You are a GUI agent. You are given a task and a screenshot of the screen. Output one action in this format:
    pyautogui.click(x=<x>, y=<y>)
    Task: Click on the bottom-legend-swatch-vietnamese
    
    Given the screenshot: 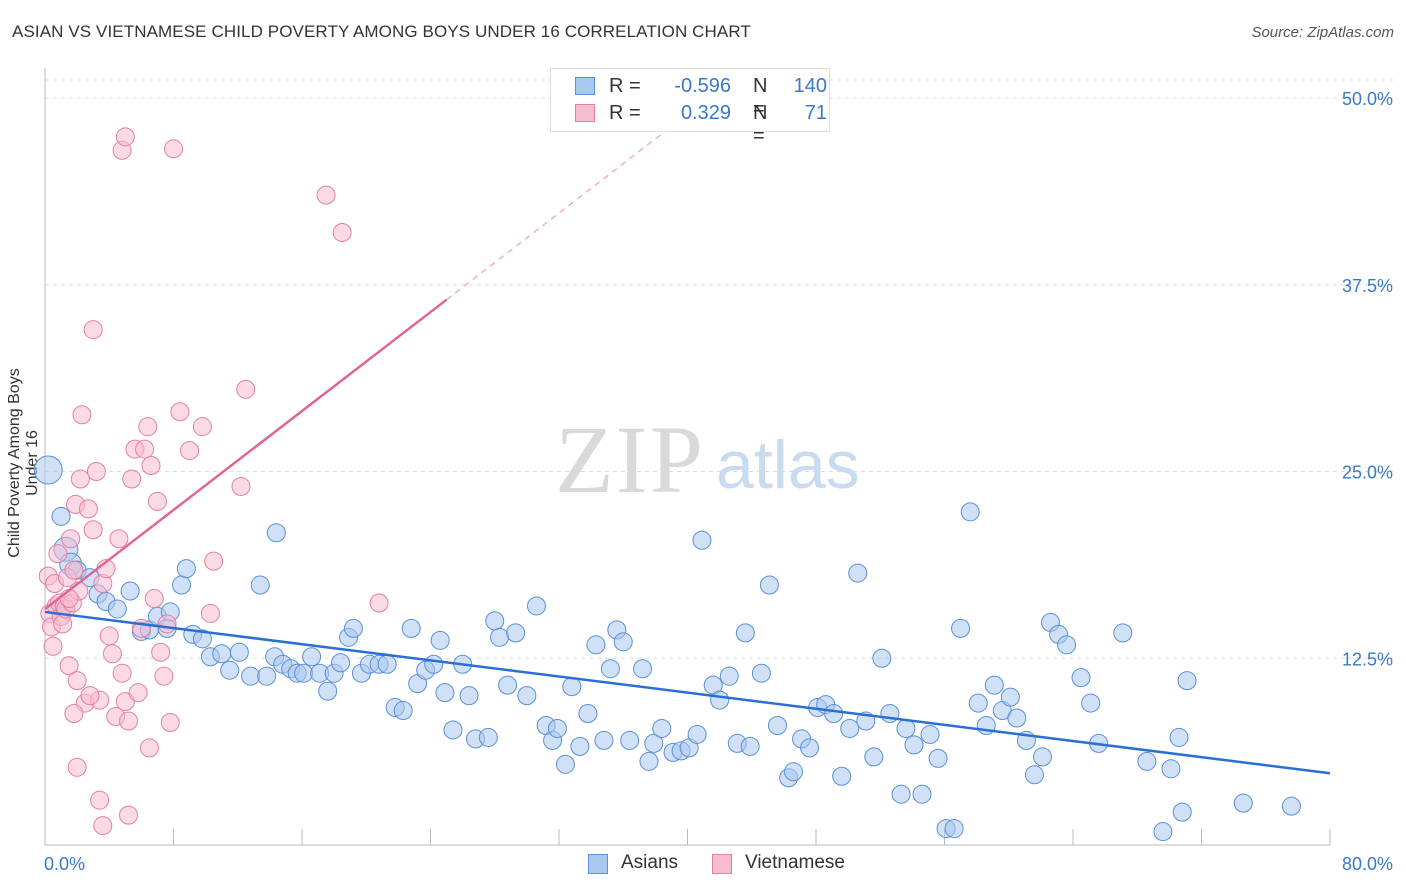 What is the action you would take?
    pyautogui.click(x=722, y=864)
    